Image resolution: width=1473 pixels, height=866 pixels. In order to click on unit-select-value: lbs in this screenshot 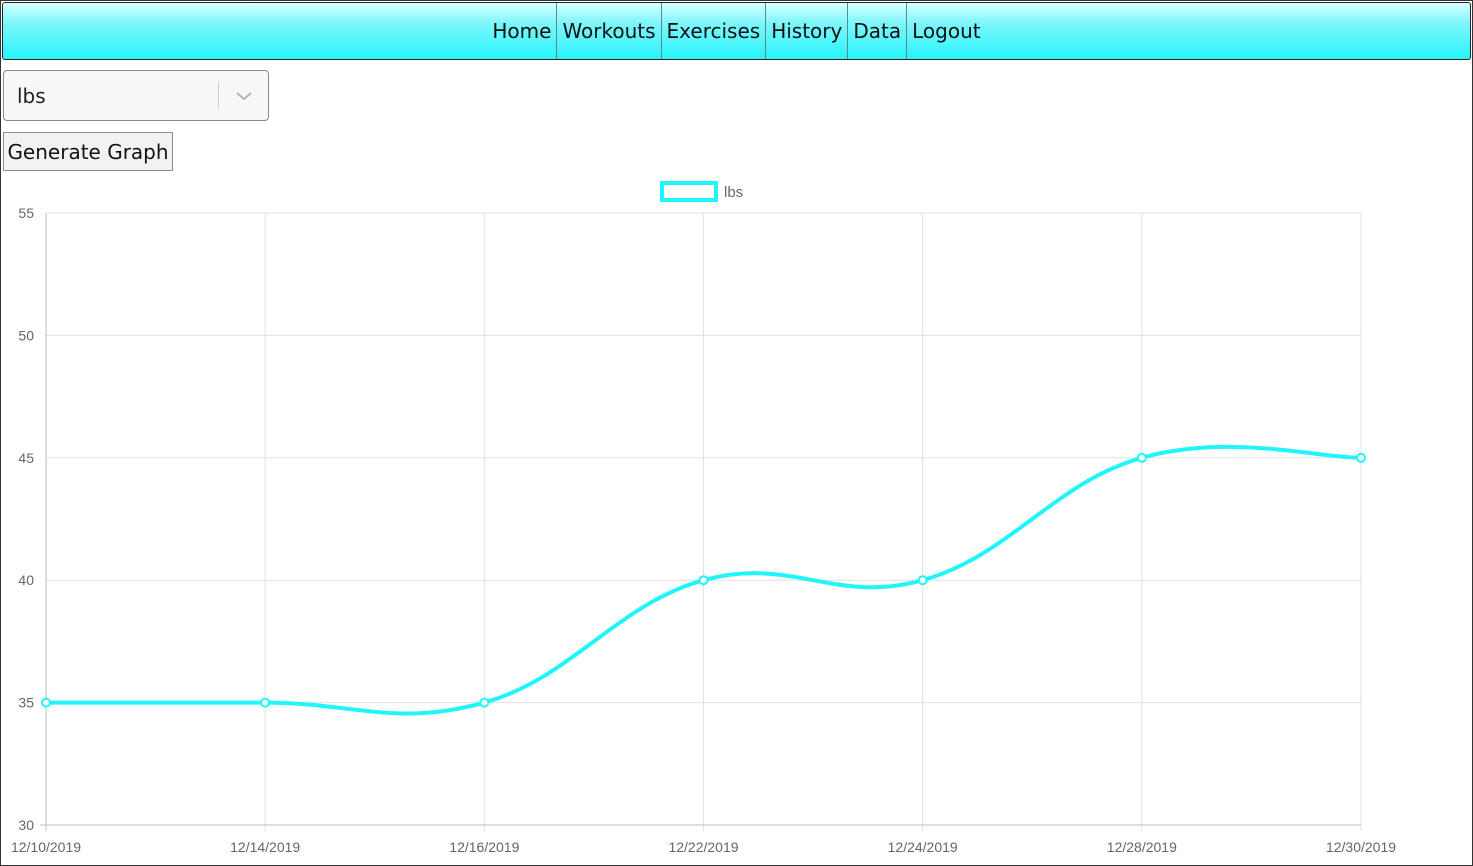, I will do `click(31, 95)`.